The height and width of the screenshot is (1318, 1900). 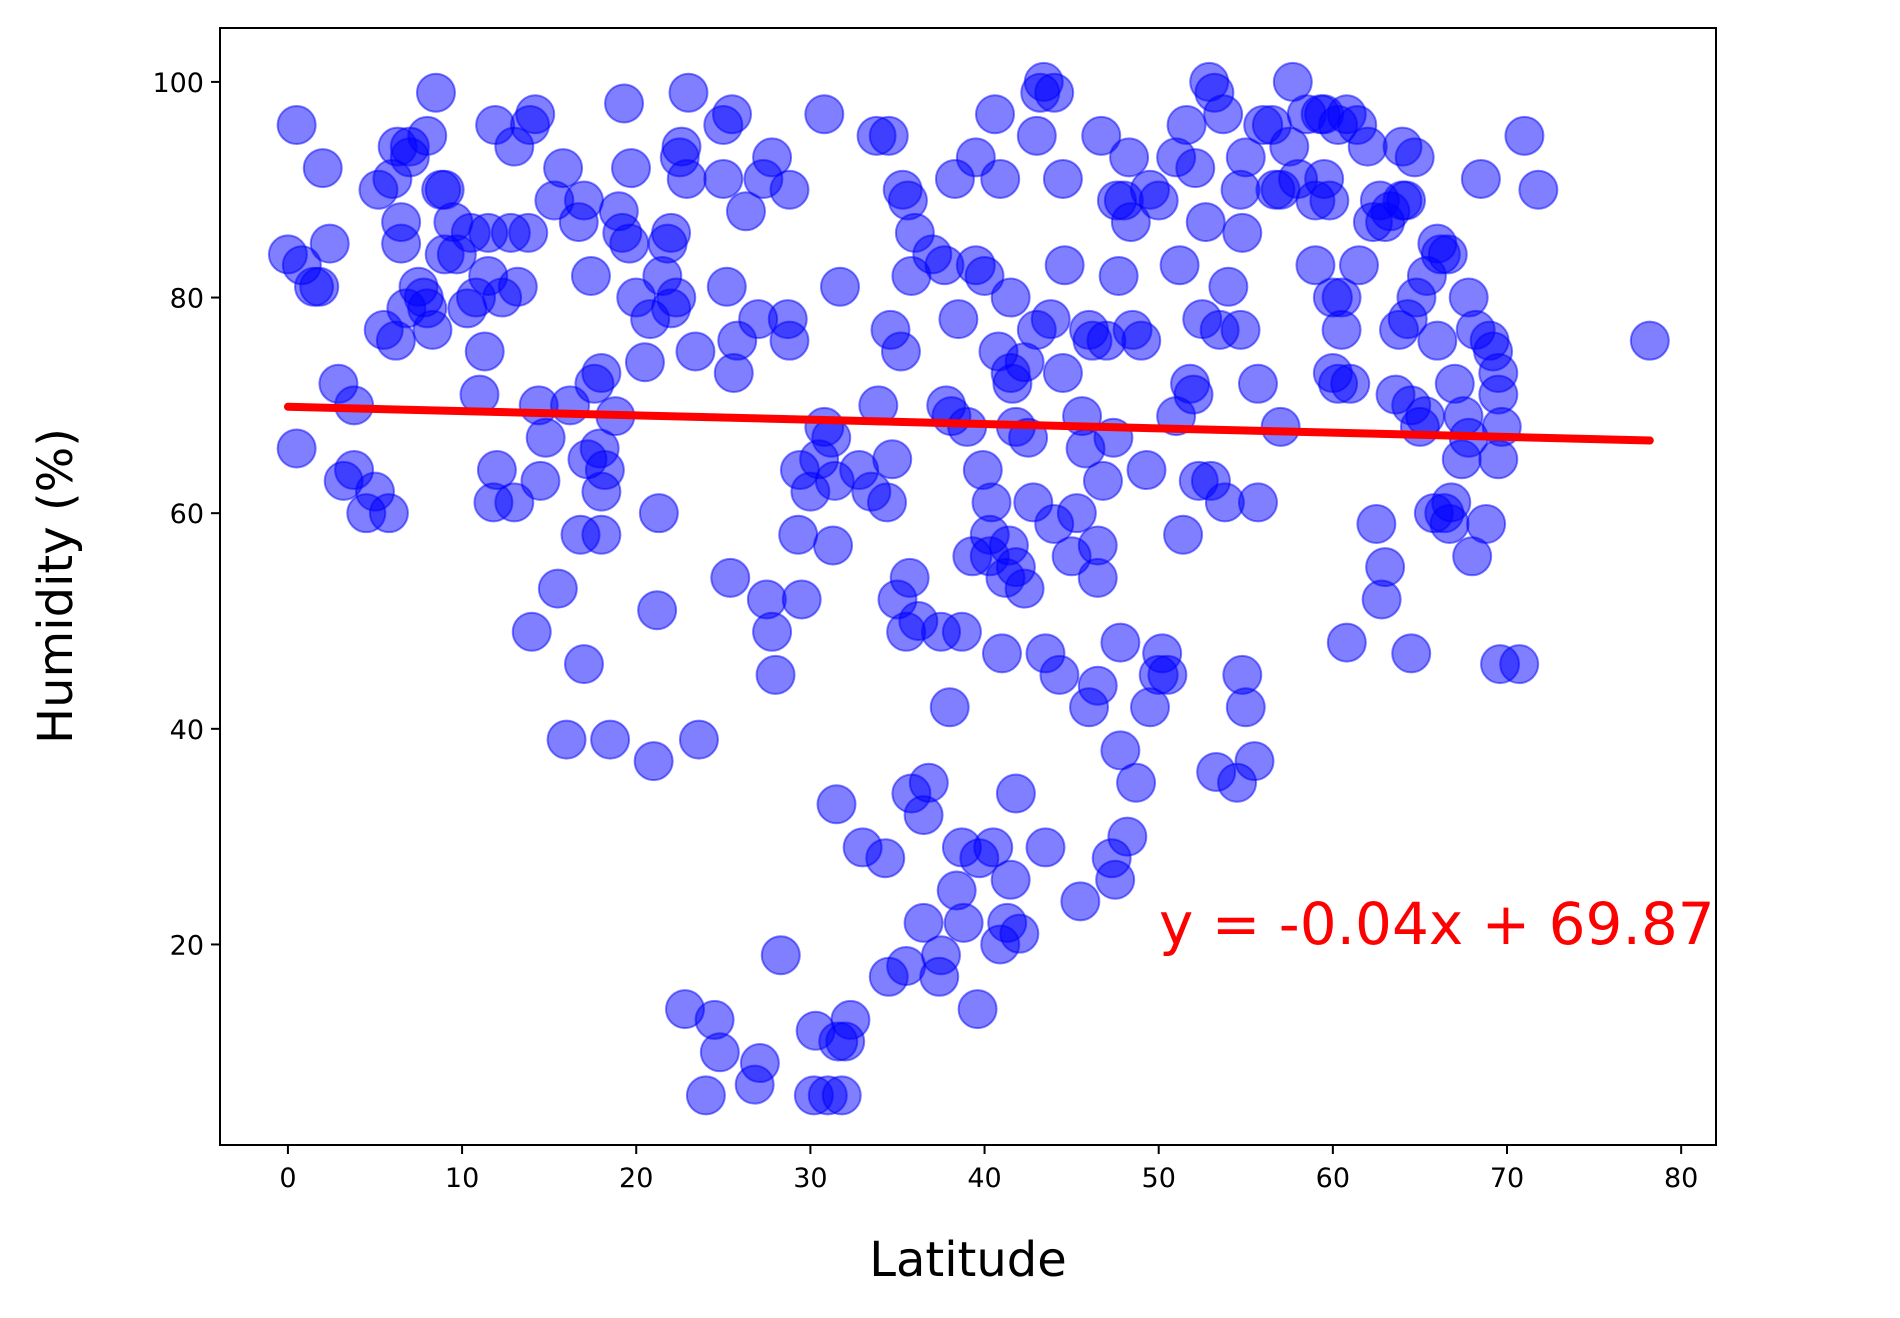 What do you see at coordinates (1333, 1178) in the screenshot?
I see `x-tick-label: 60` at bounding box center [1333, 1178].